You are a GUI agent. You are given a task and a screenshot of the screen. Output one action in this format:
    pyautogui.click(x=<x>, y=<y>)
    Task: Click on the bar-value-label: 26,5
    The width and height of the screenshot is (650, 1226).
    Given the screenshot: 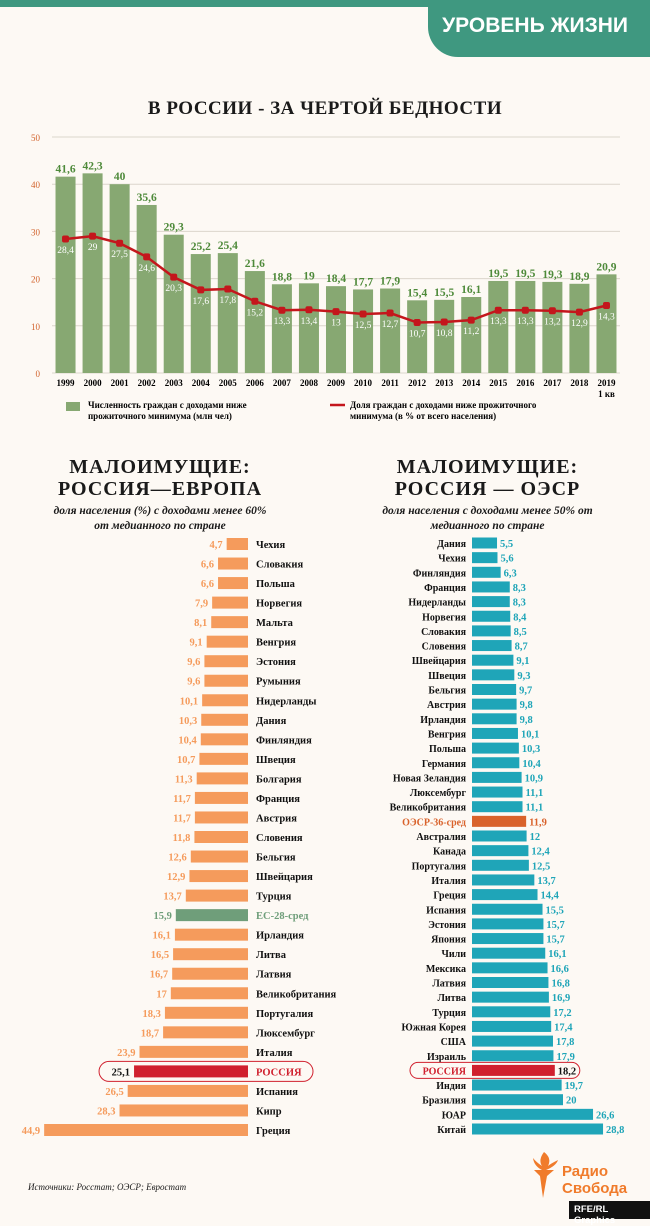 What is the action you would take?
    pyautogui.click(x=114, y=1092)
    